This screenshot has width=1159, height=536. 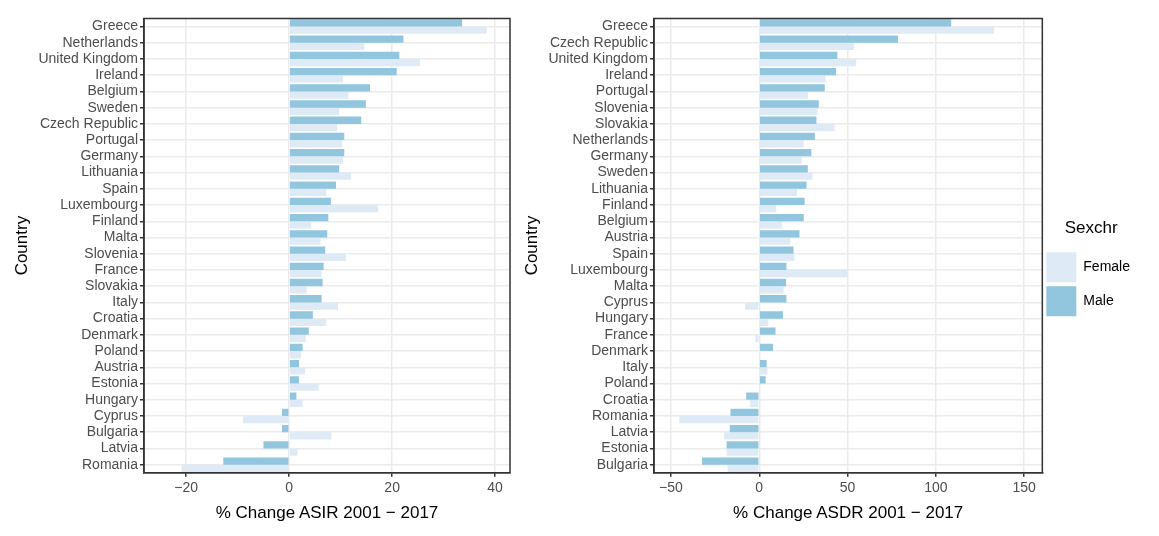 I want to click on y-tick-label: Malta, so click(x=631, y=285).